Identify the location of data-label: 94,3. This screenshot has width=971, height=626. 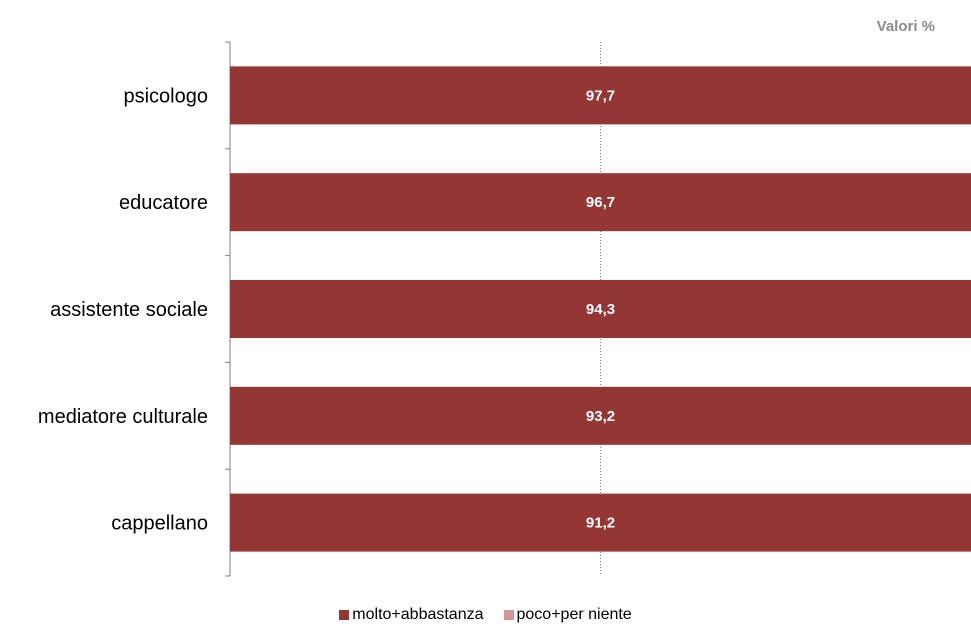
(600, 309).